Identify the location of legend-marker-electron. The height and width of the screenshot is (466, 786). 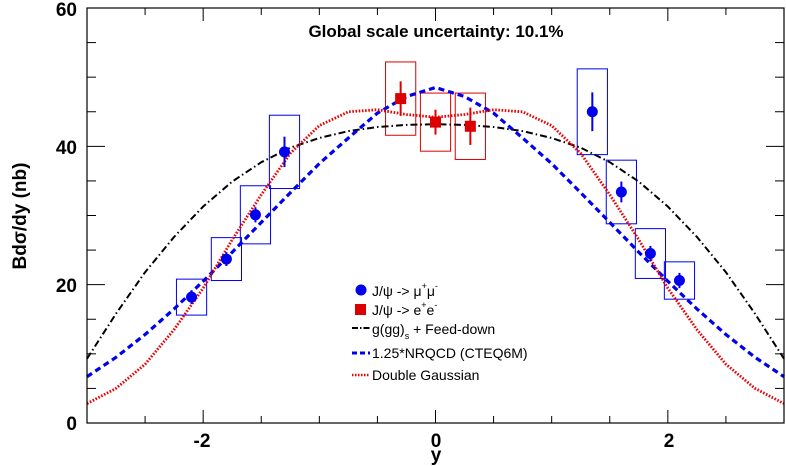
(360, 309).